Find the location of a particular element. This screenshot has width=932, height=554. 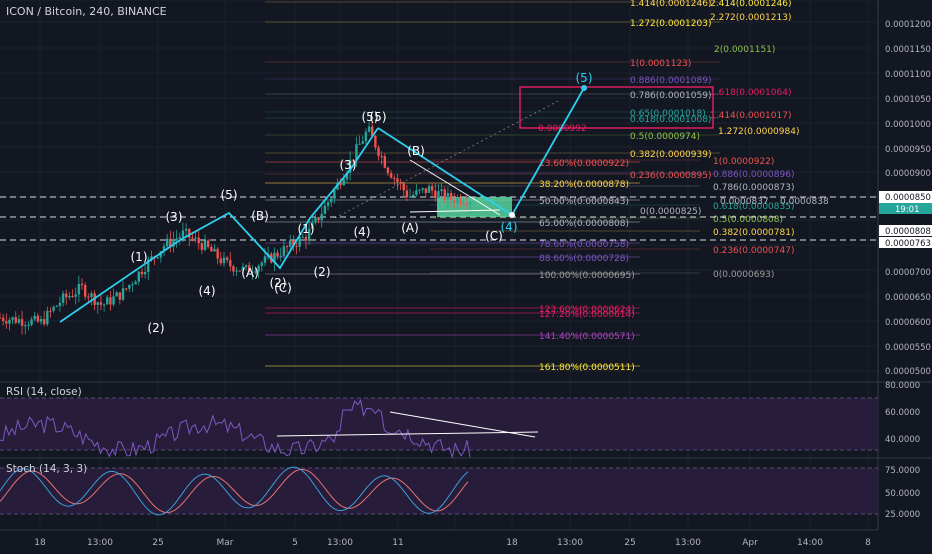

price-tick: 0.0001200 is located at coordinates (908, 25).